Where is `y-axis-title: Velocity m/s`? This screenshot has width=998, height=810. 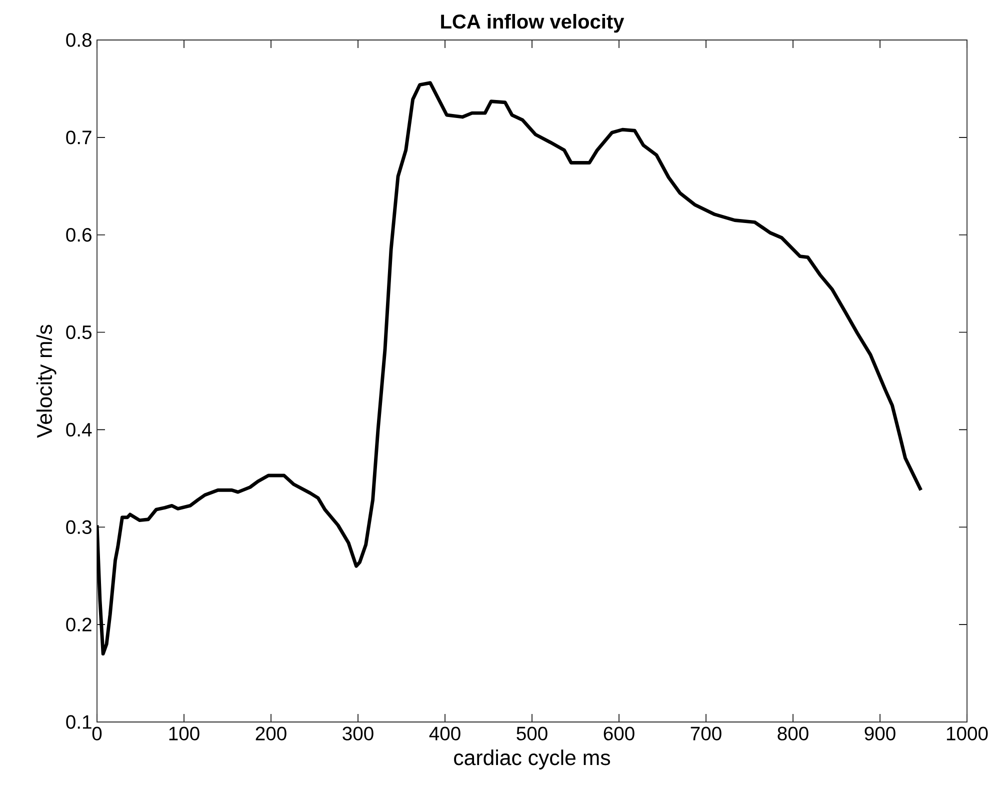 y-axis-title: Velocity m/s is located at coordinates (46, 381).